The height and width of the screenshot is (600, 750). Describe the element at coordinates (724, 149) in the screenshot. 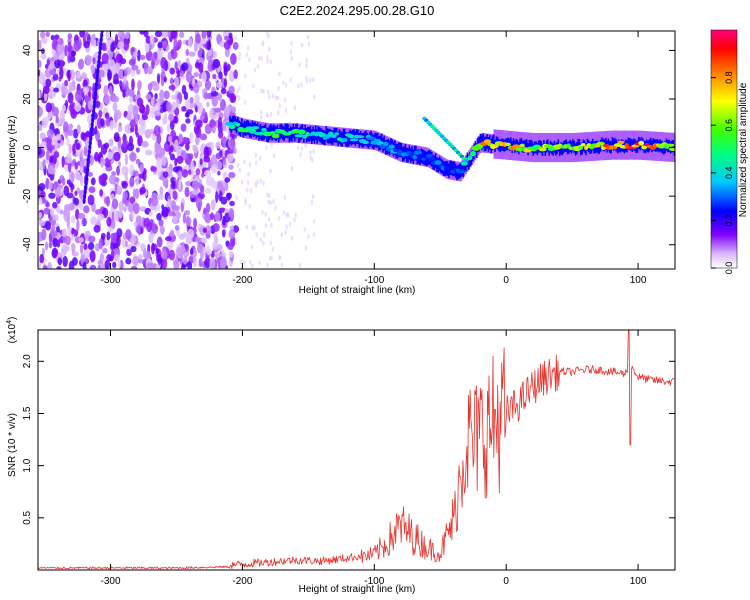

I see `colorbar-gradient` at that location.